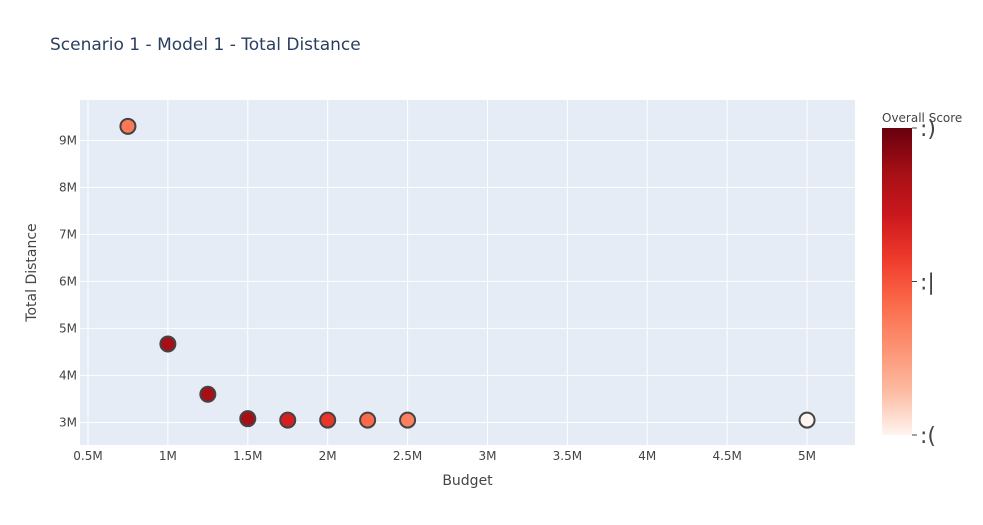 The image size is (983, 525). Describe the element at coordinates (68, 375) in the screenshot. I see `y-tick-label: 4M` at that location.